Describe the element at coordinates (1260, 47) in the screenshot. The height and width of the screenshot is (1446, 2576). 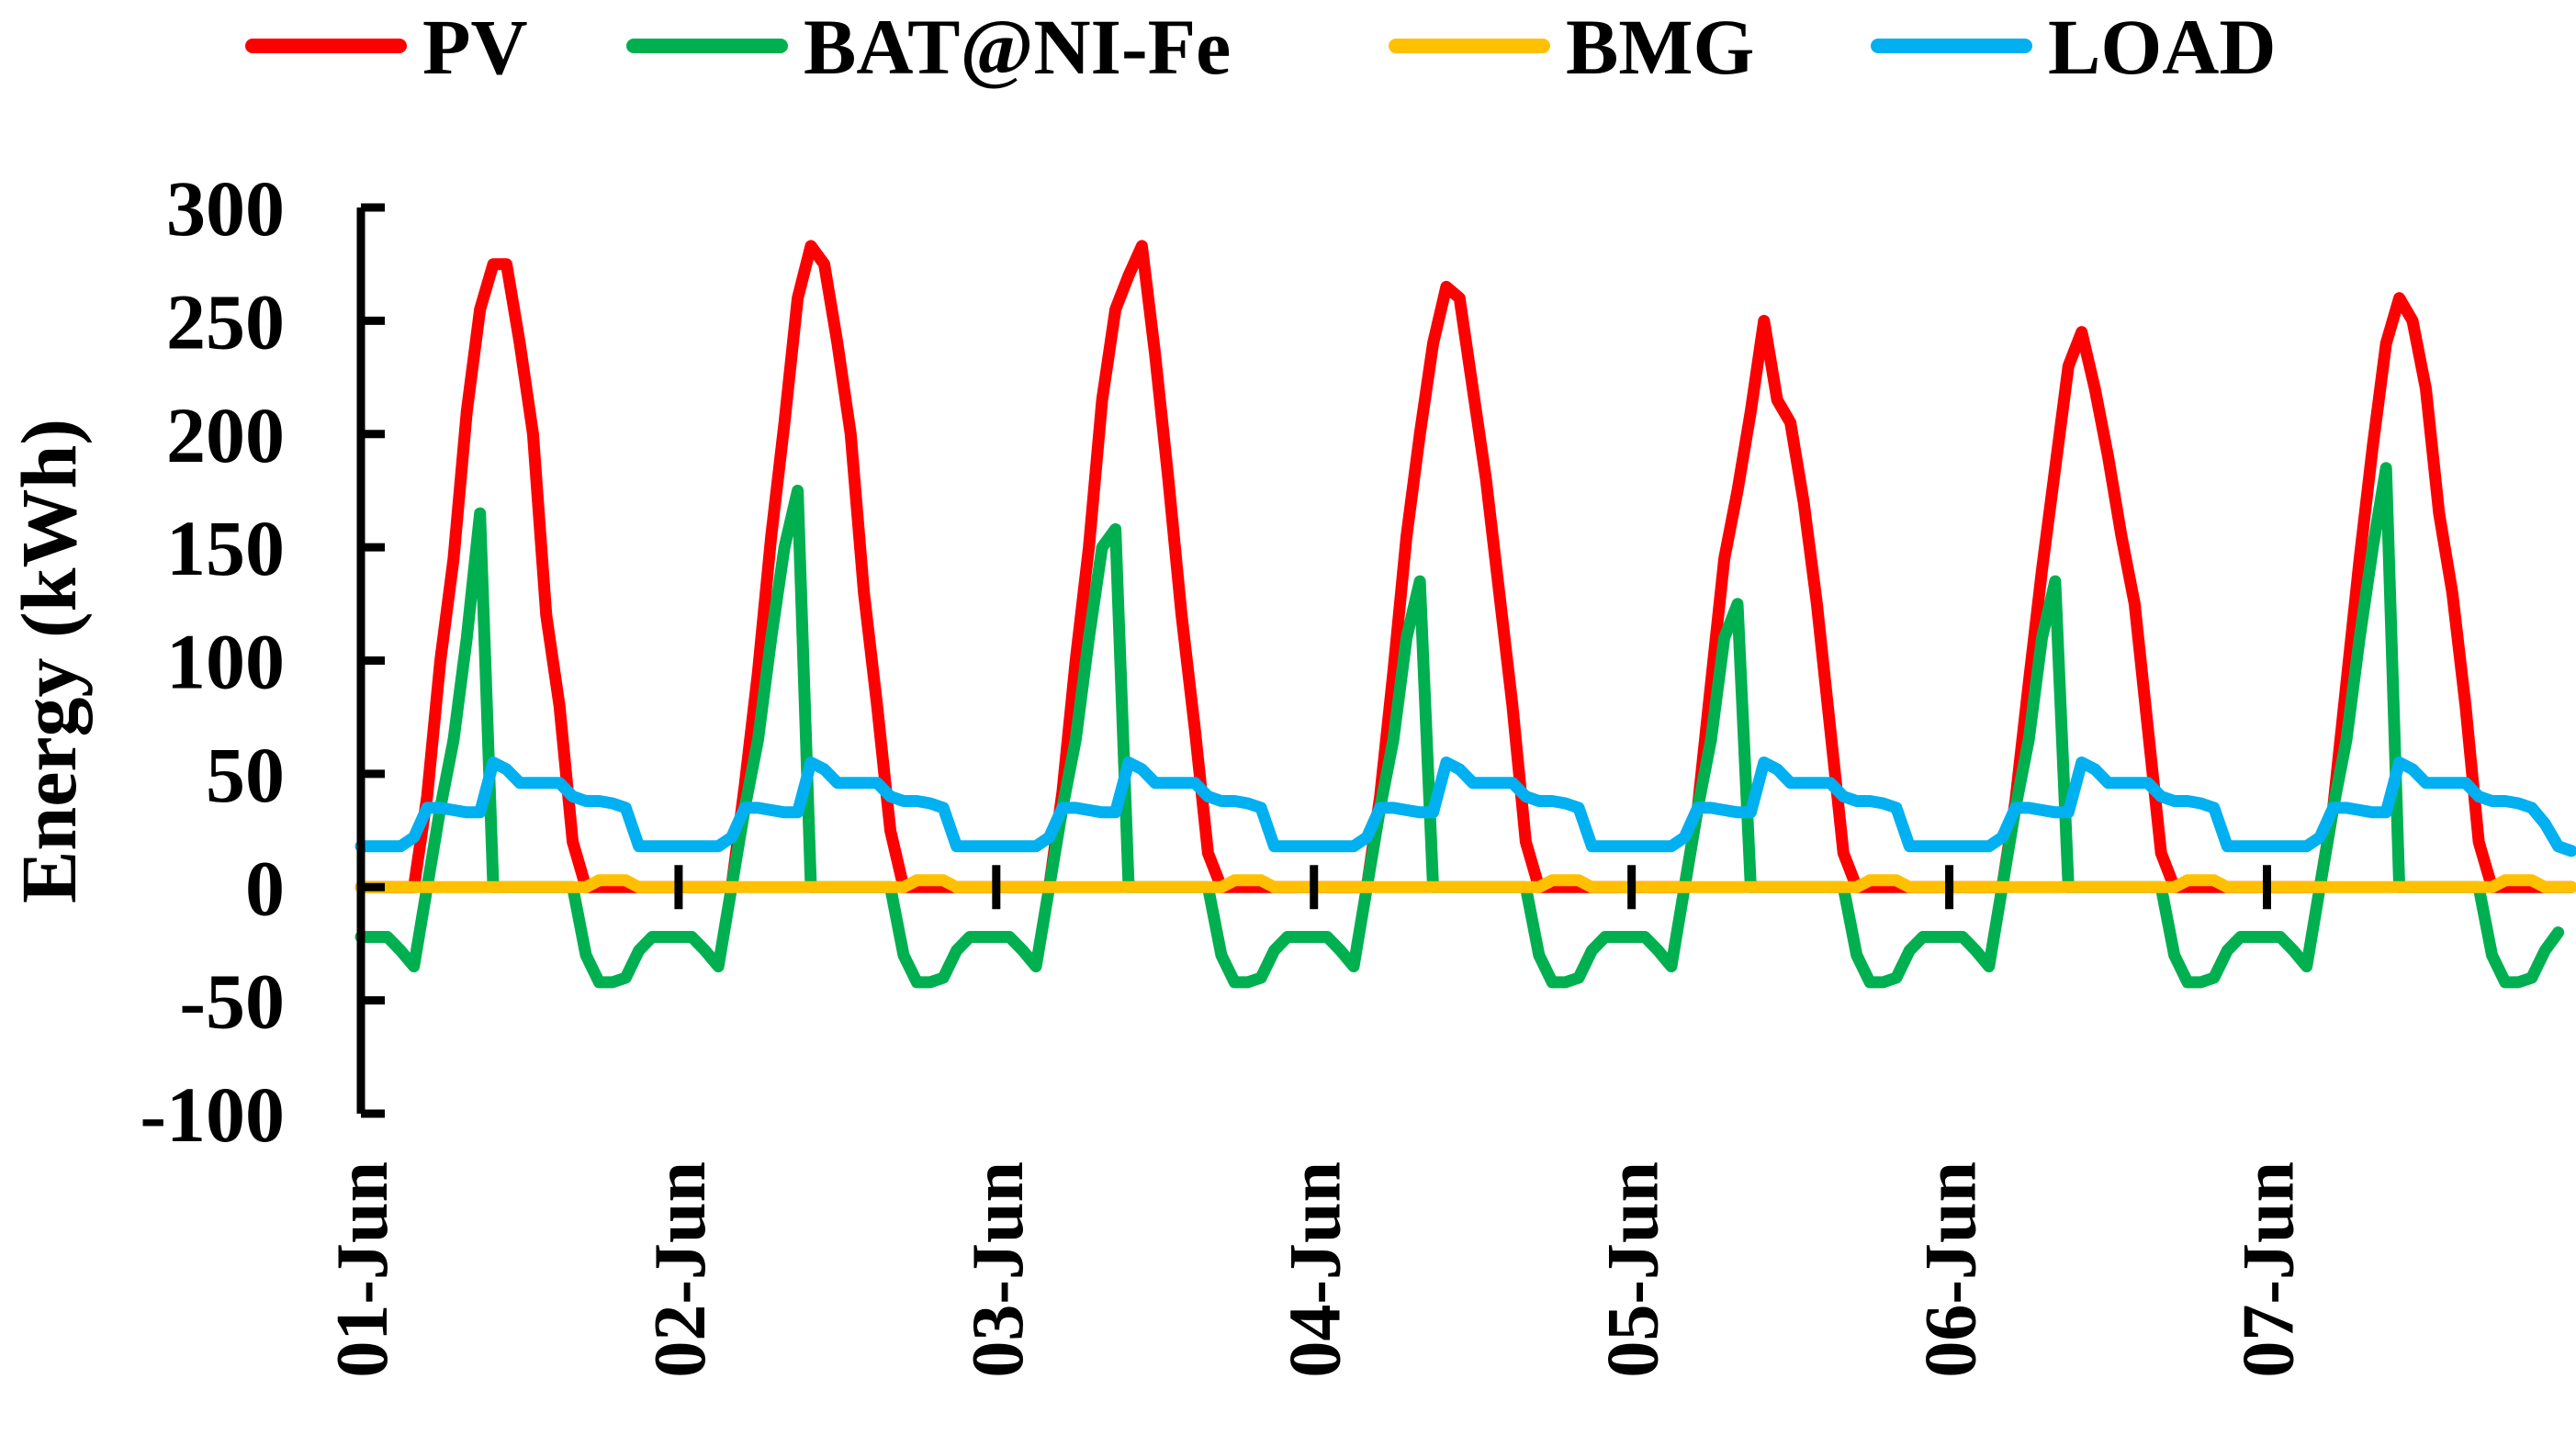
I see `legend: PV BAT@NI-Fe BMG LOAD` at that location.